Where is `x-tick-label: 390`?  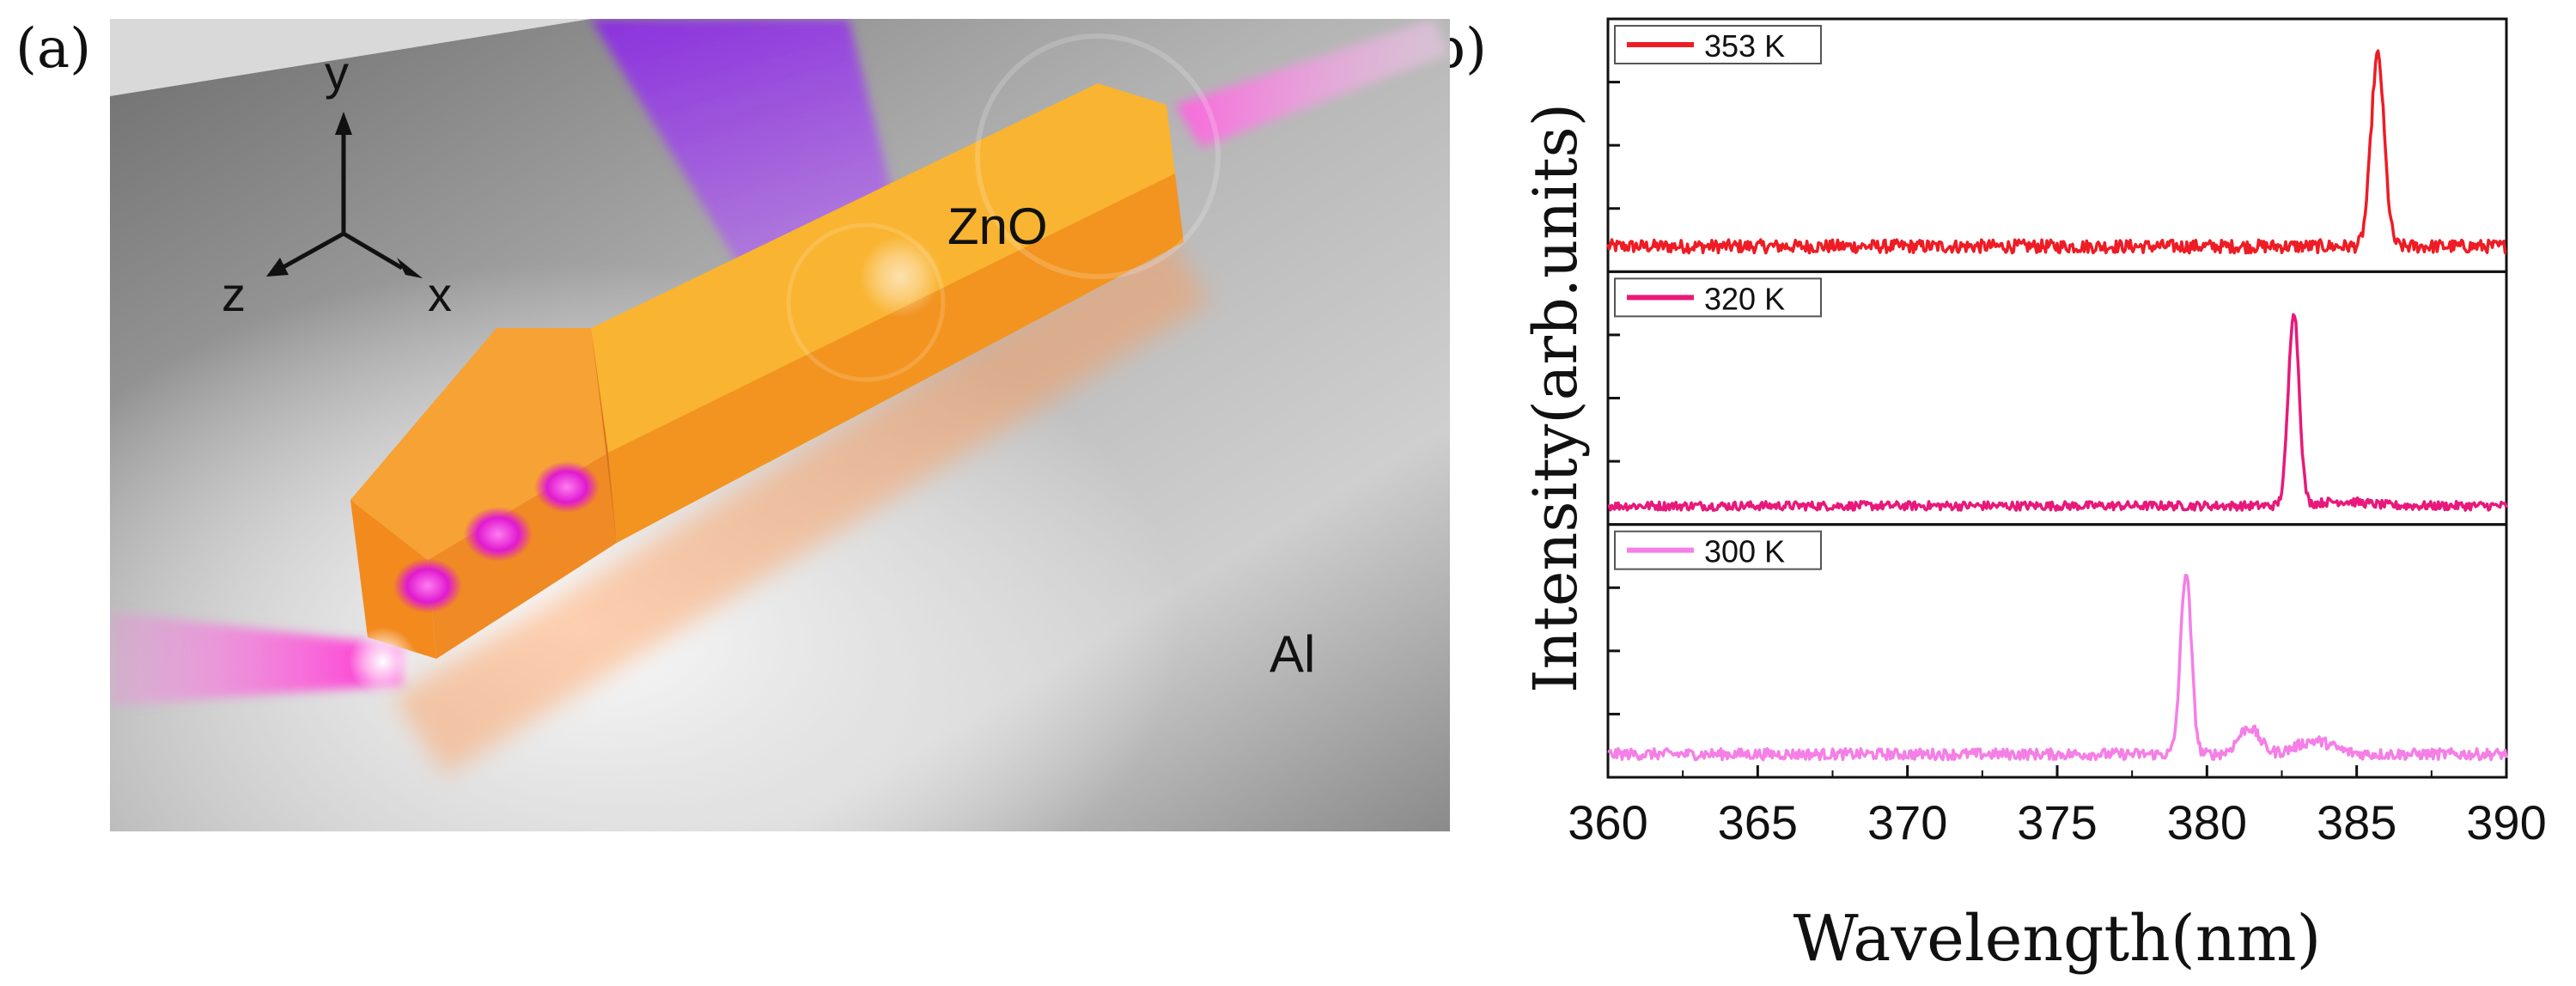 x-tick-label: 390 is located at coordinates (2506, 822).